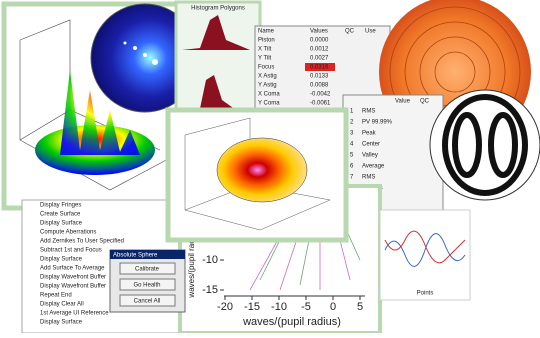 The image size is (540, 338). Describe the element at coordinates (320, 95) in the screenshot. I see `cell: -0.0042` at that location.